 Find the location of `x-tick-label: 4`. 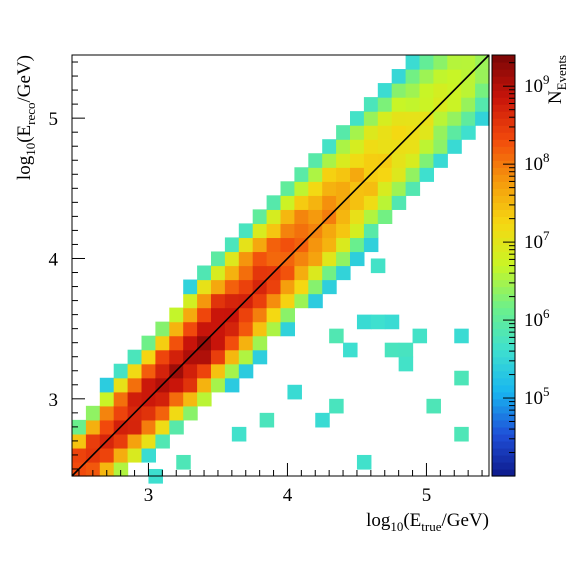

x-tick-label: 4 is located at coordinates (288, 495).